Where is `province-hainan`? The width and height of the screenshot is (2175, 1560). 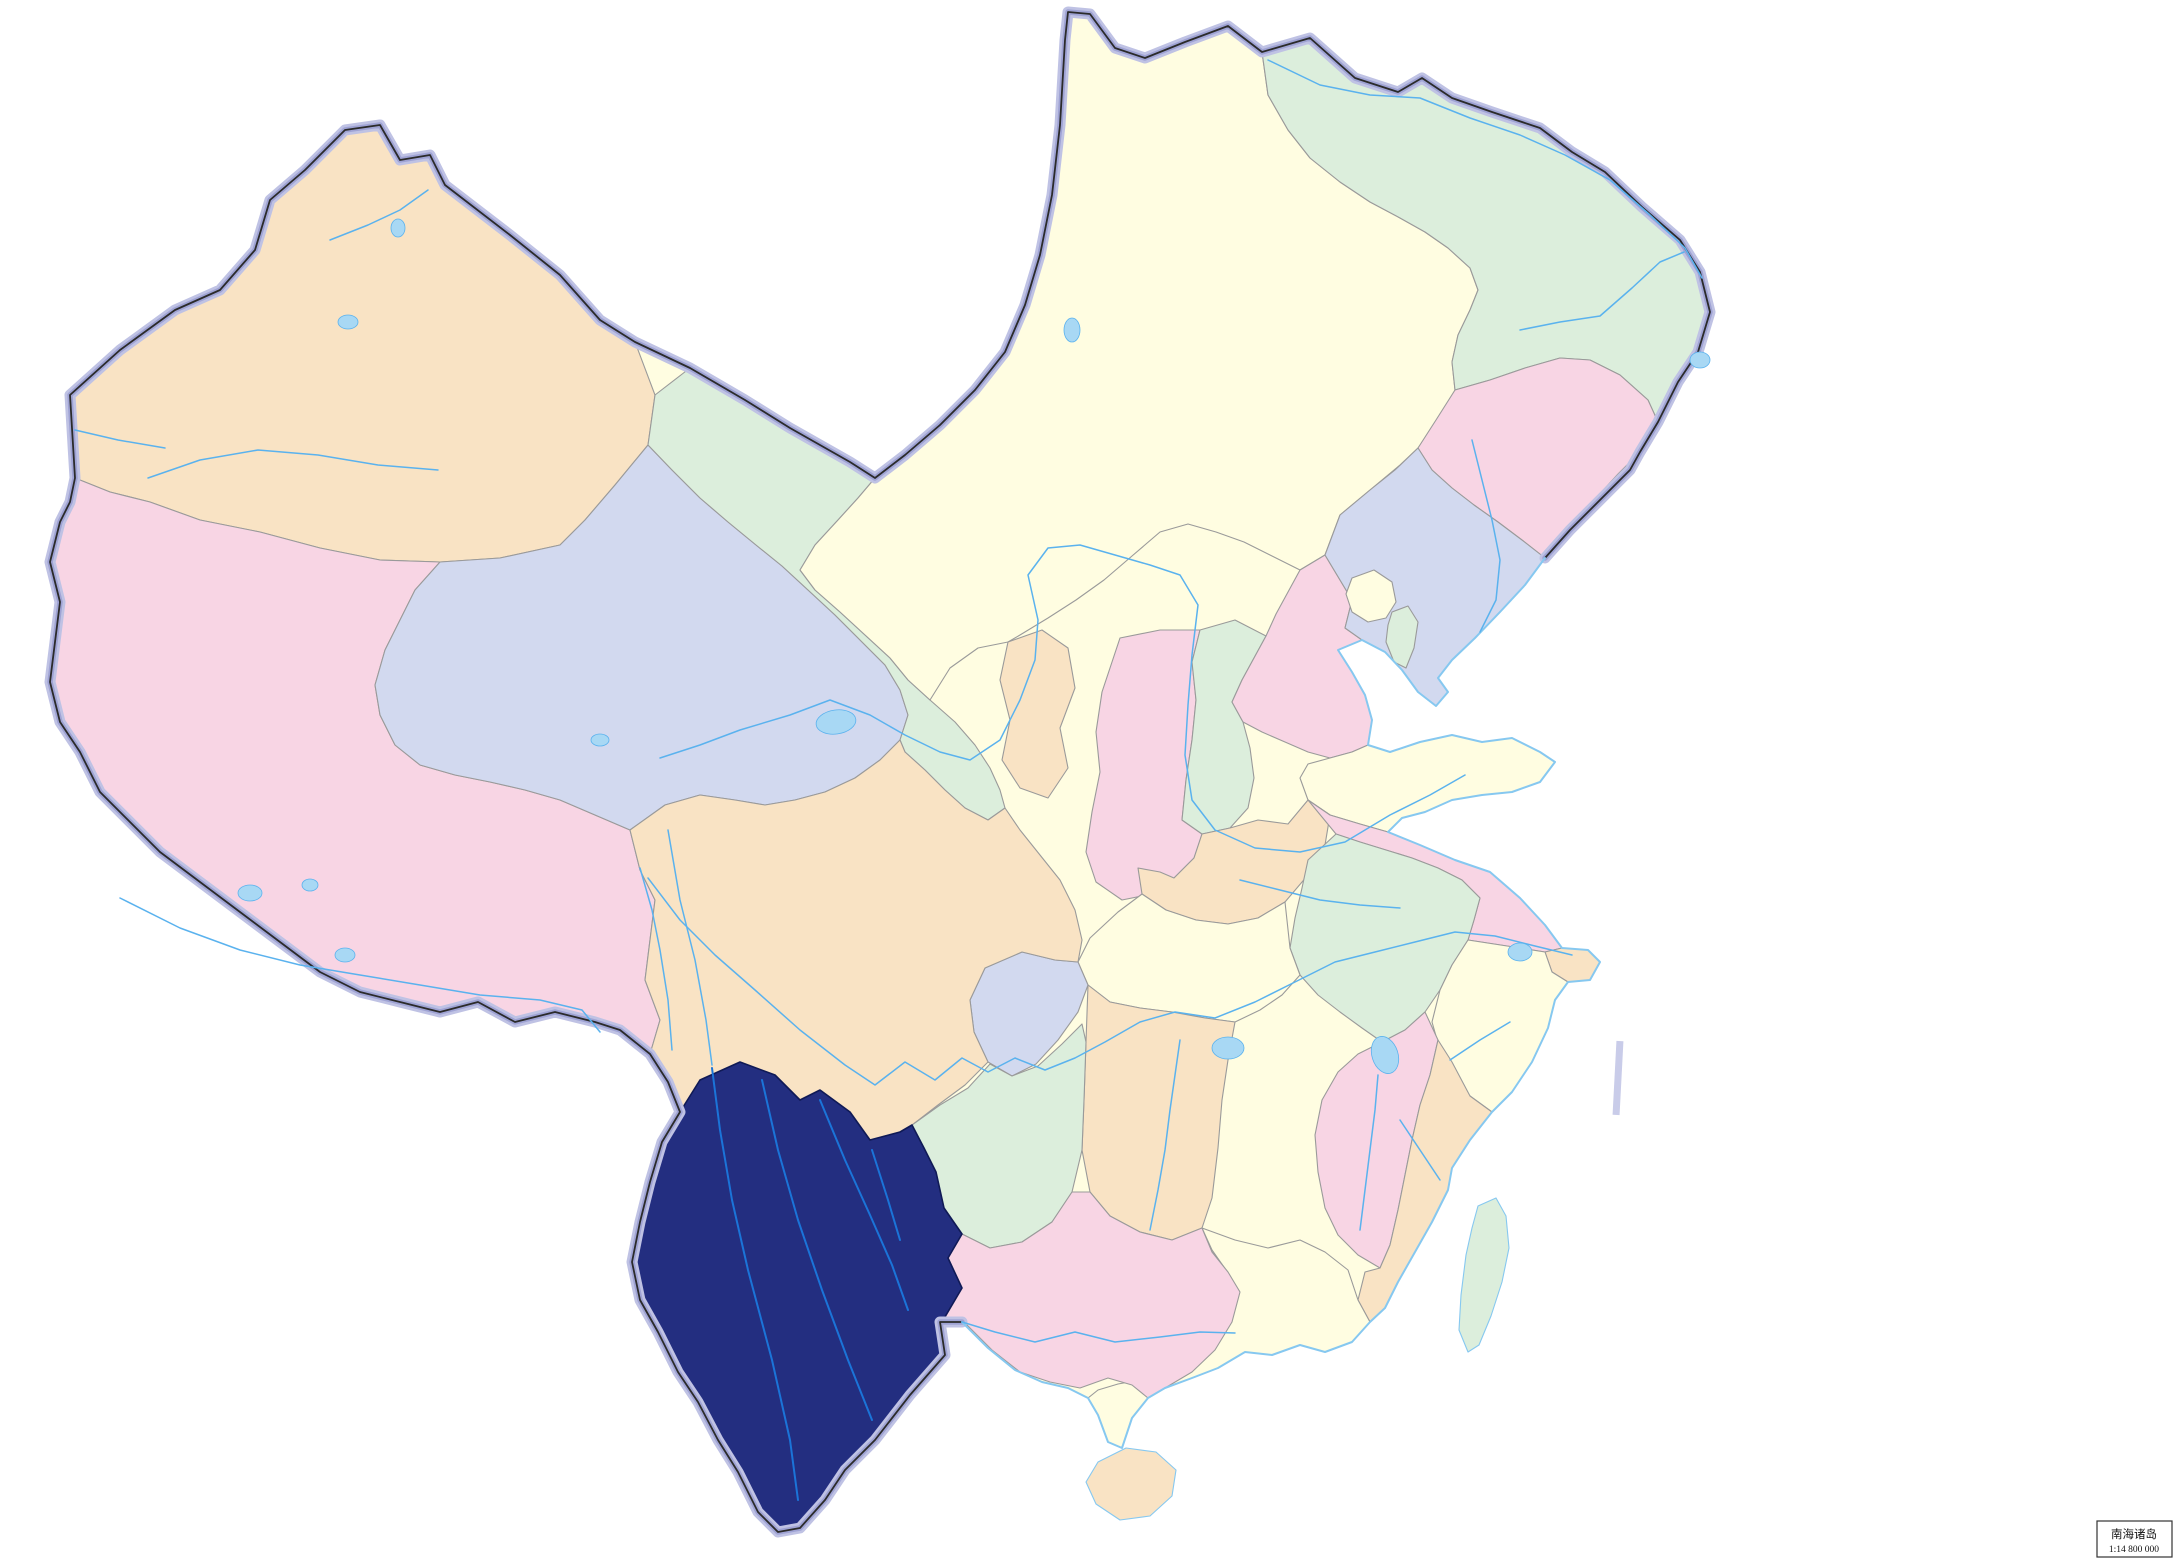
province-hainan is located at coordinates (1131, 1484).